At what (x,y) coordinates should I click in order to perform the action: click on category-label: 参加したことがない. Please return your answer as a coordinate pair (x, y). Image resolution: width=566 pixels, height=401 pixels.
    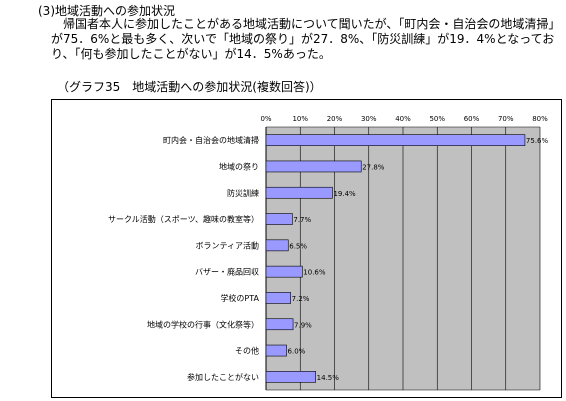
    Looking at the image, I should click on (223, 377).